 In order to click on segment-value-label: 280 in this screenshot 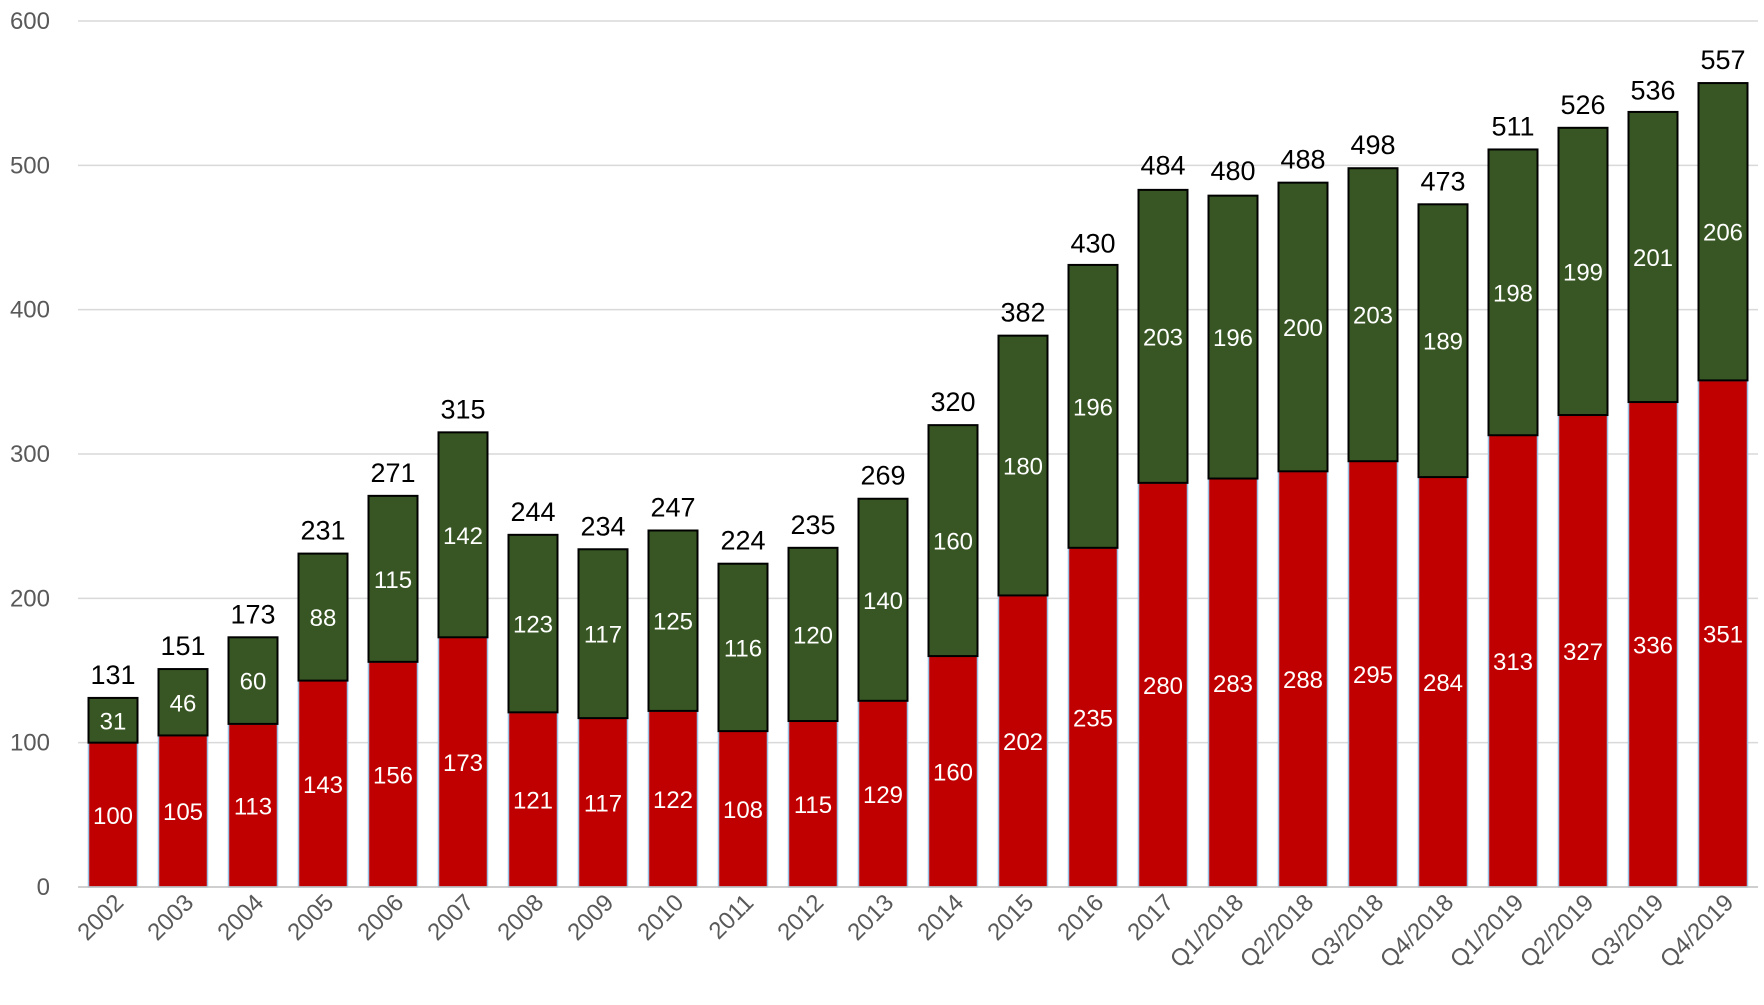, I will do `click(1163, 686)`.